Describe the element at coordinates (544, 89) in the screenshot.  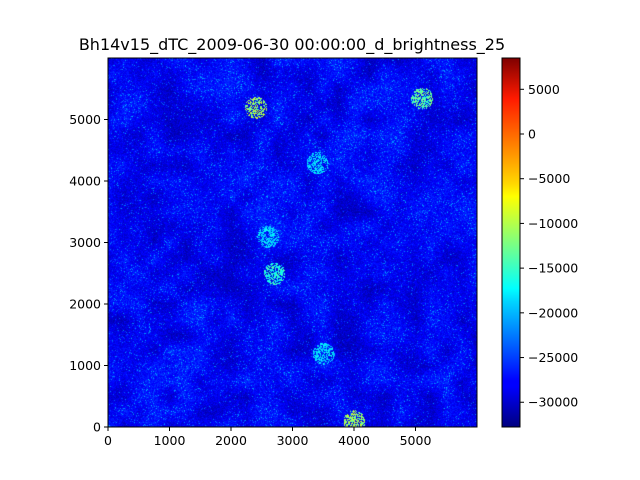
I see `colorbar-tick-label: 5000` at that location.